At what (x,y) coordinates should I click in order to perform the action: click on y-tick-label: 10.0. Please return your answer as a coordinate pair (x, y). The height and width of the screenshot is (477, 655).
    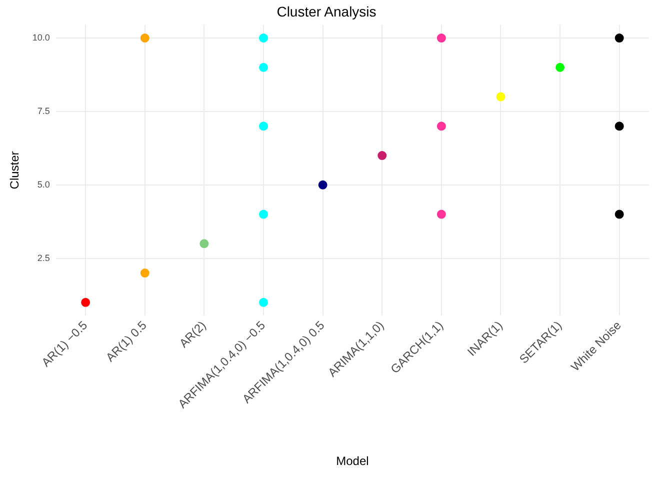
    Looking at the image, I should click on (41, 37).